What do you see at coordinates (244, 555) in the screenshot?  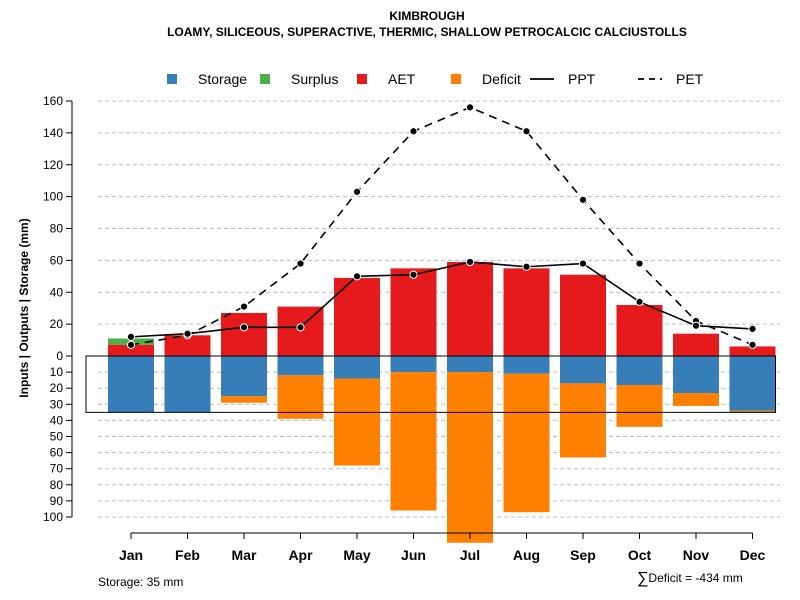 I see `x-tick-label: Mar` at bounding box center [244, 555].